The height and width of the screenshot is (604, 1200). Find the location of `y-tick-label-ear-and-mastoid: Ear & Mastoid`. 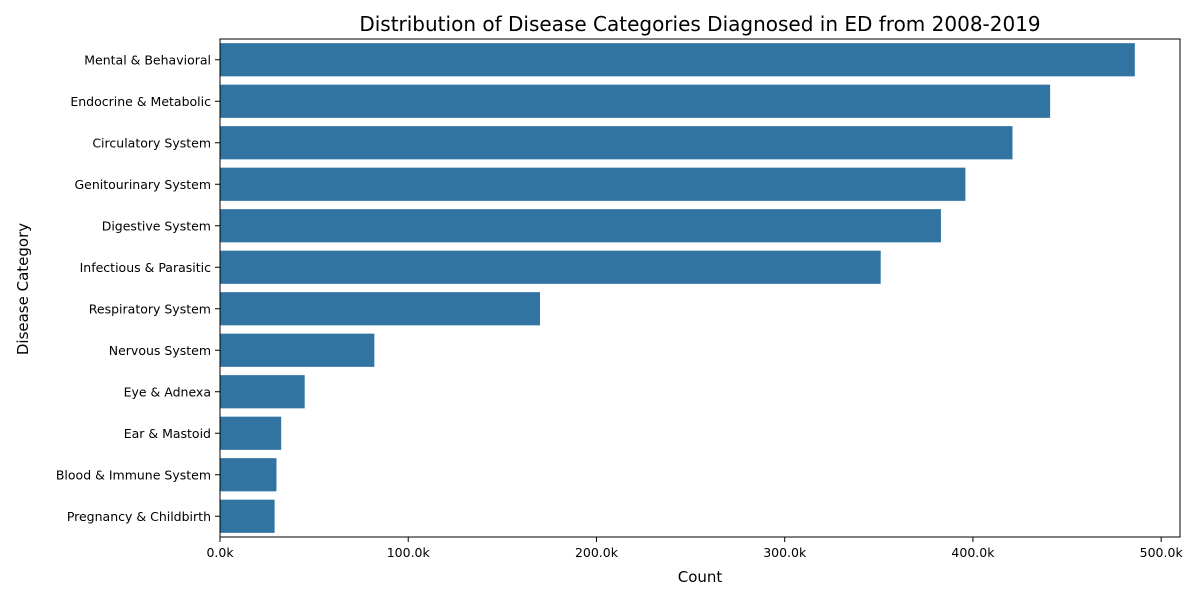

y-tick-label-ear-and-mastoid: Ear & Mastoid is located at coordinates (167, 433).